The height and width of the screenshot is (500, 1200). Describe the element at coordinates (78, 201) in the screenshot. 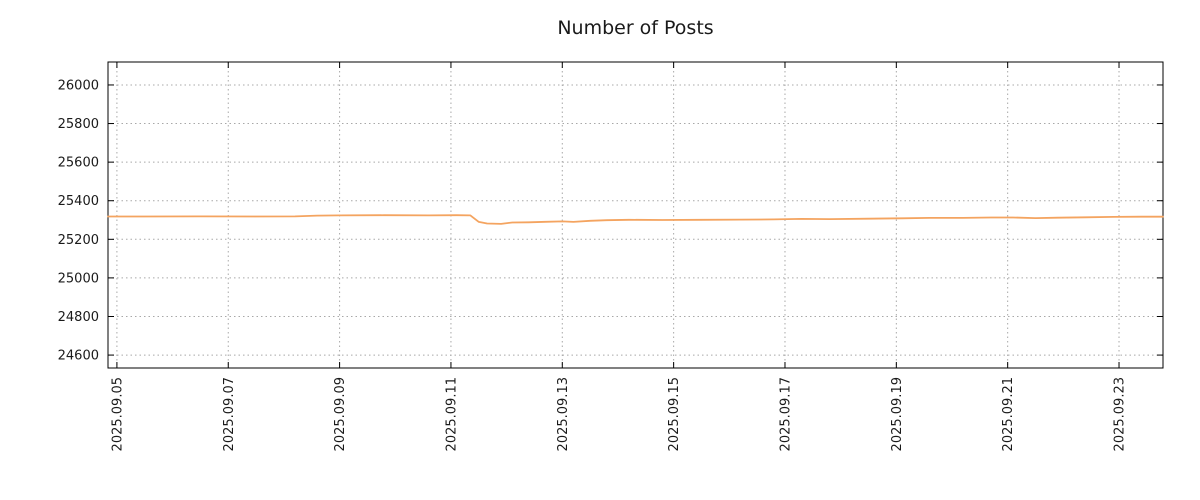

I see `y-tick-label: 25400` at that location.